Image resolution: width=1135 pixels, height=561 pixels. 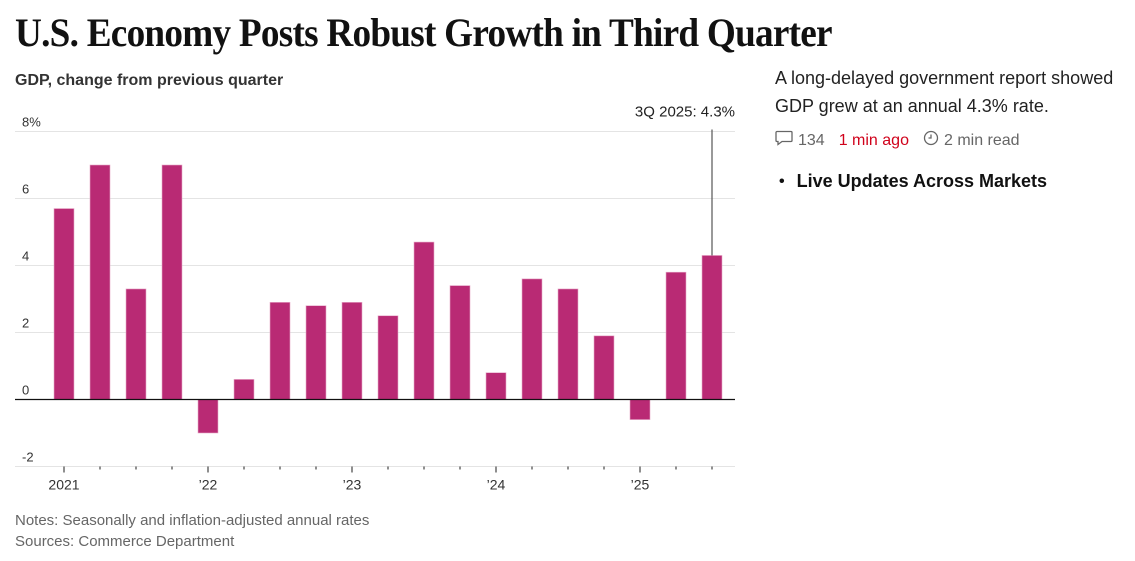 What do you see at coordinates (172, 282) in the screenshot?
I see `bar-4q-2021` at bounding box center [172, 282].